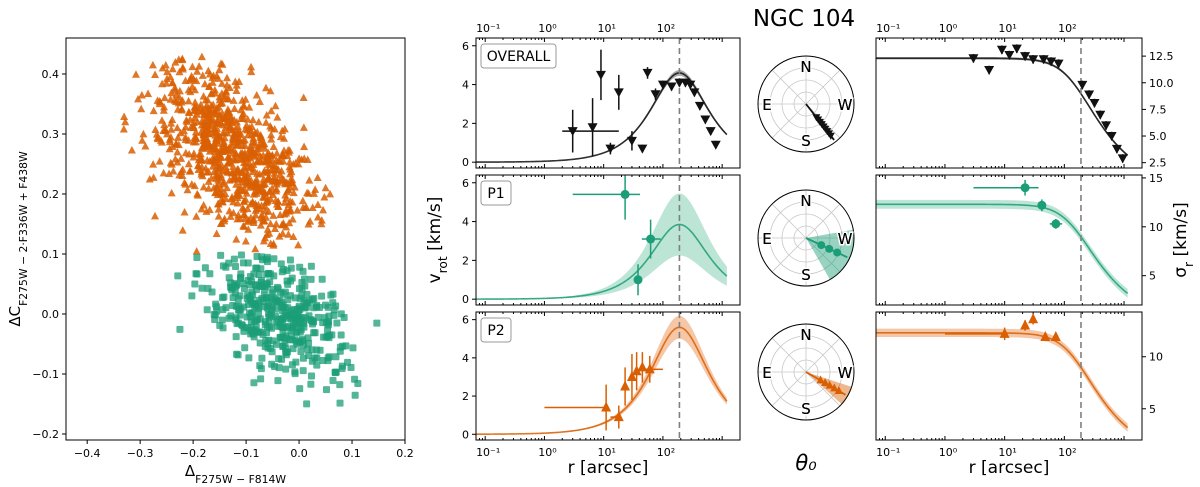 The image size is (1200, 487). What do you see at coordinates (666, 28) in the screenshot?
I see `rotation-top-tick-label: 10²` at bounding box center [666, 28].